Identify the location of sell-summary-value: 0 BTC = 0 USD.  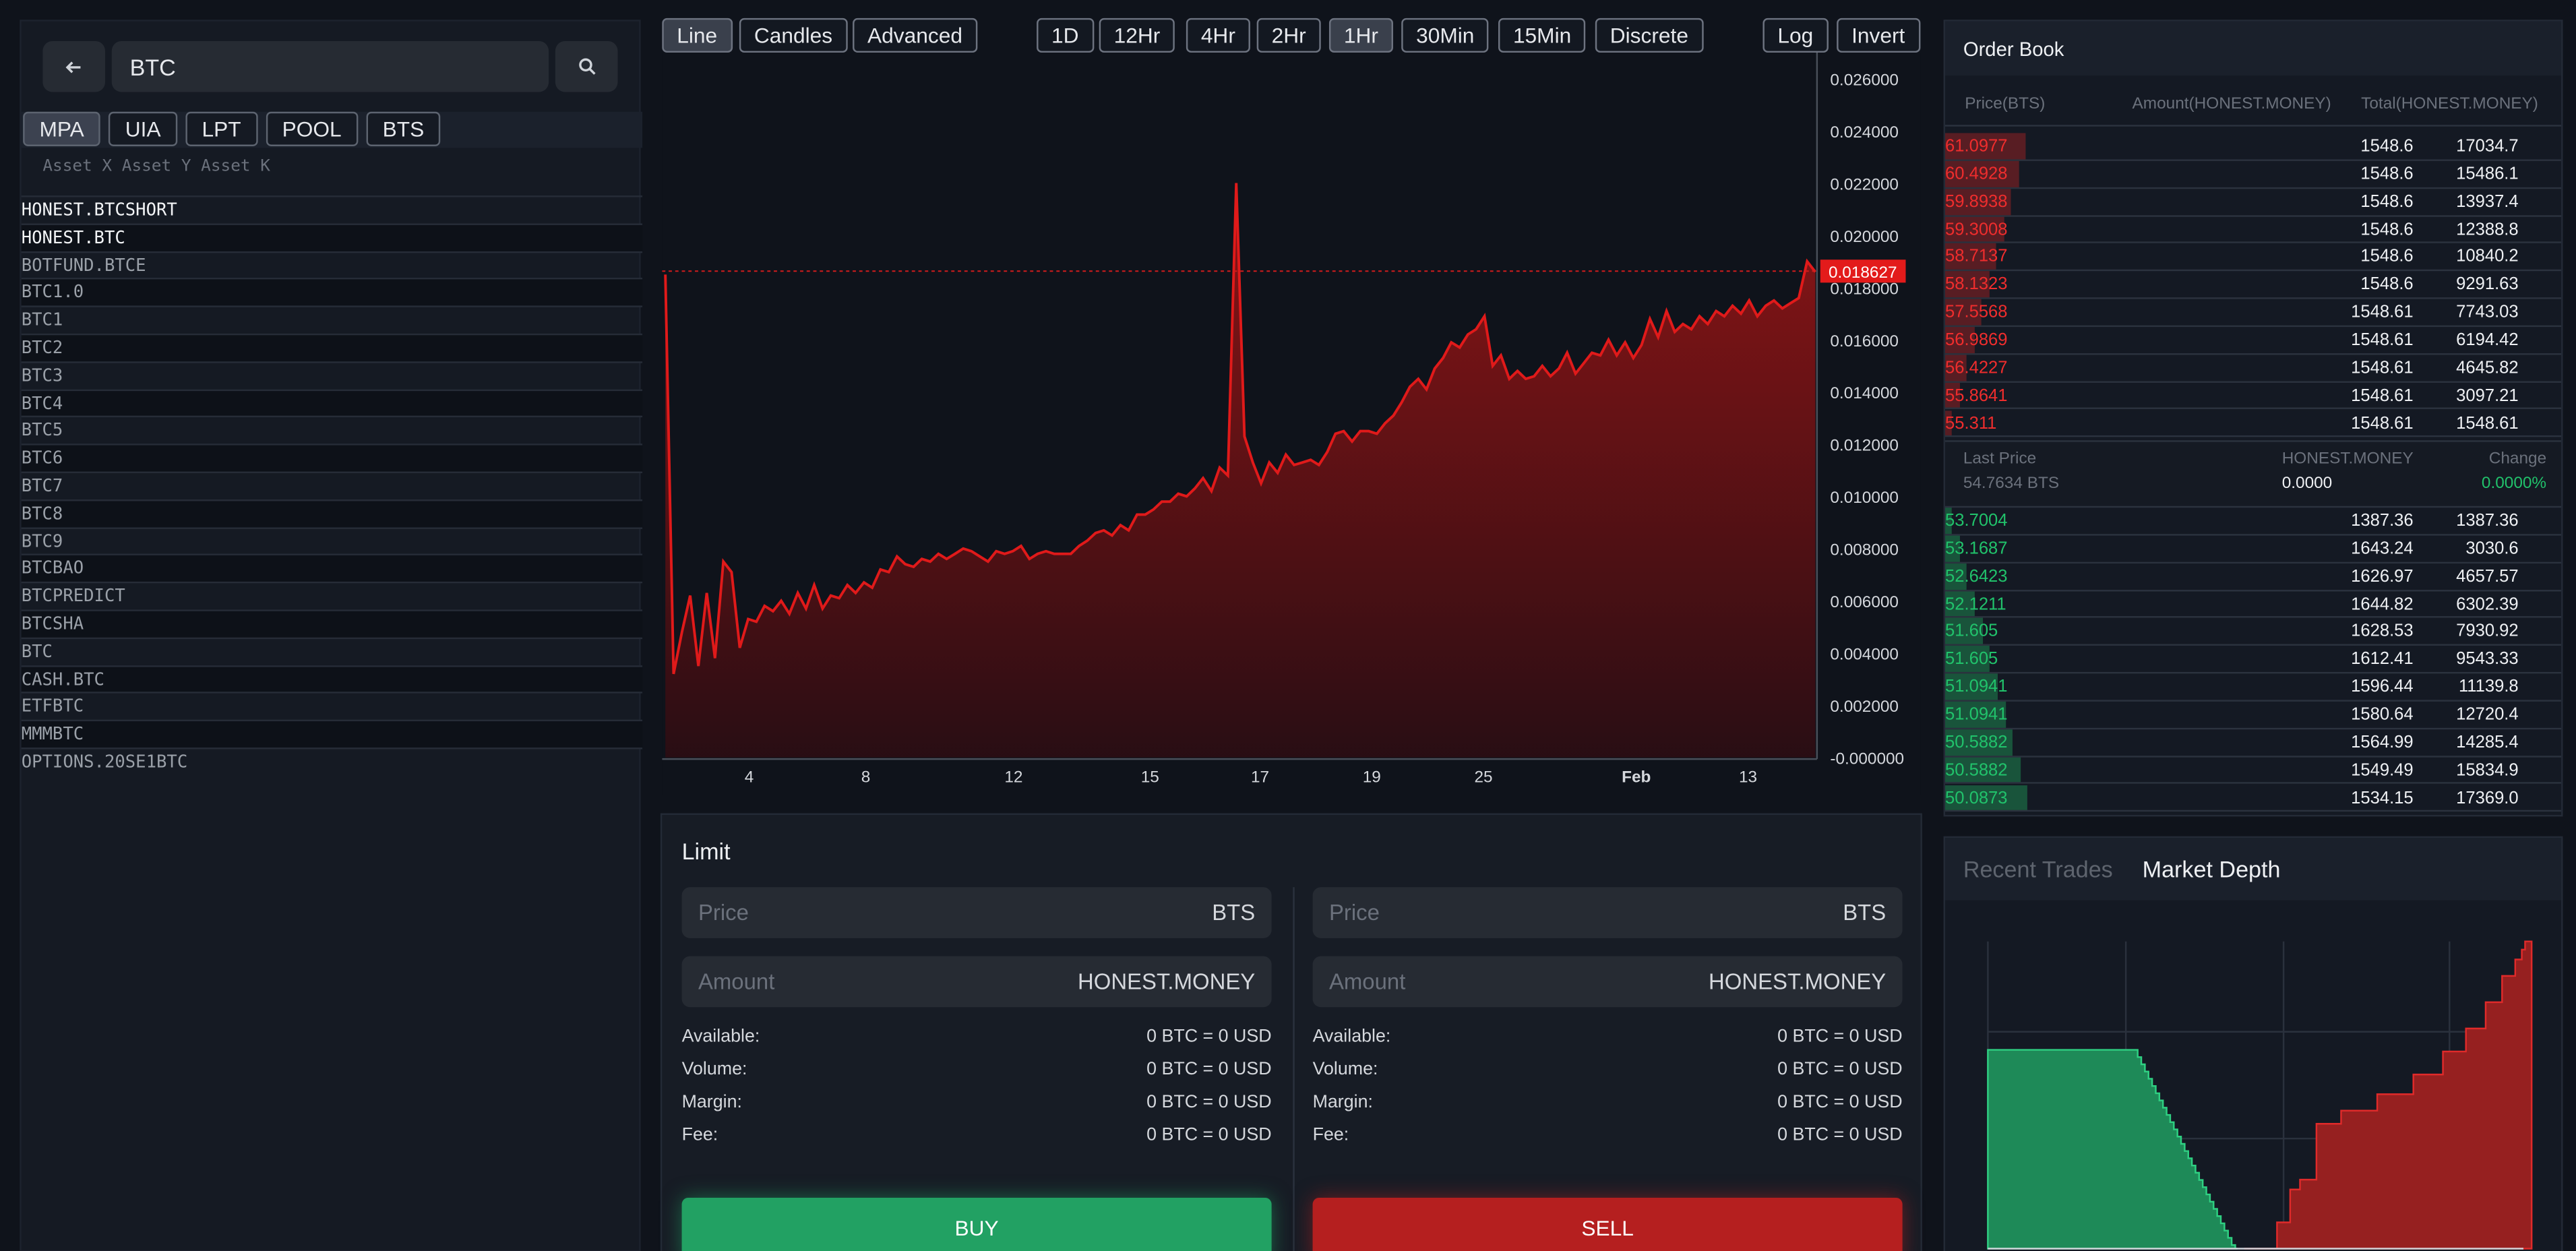
(1840, 1037).